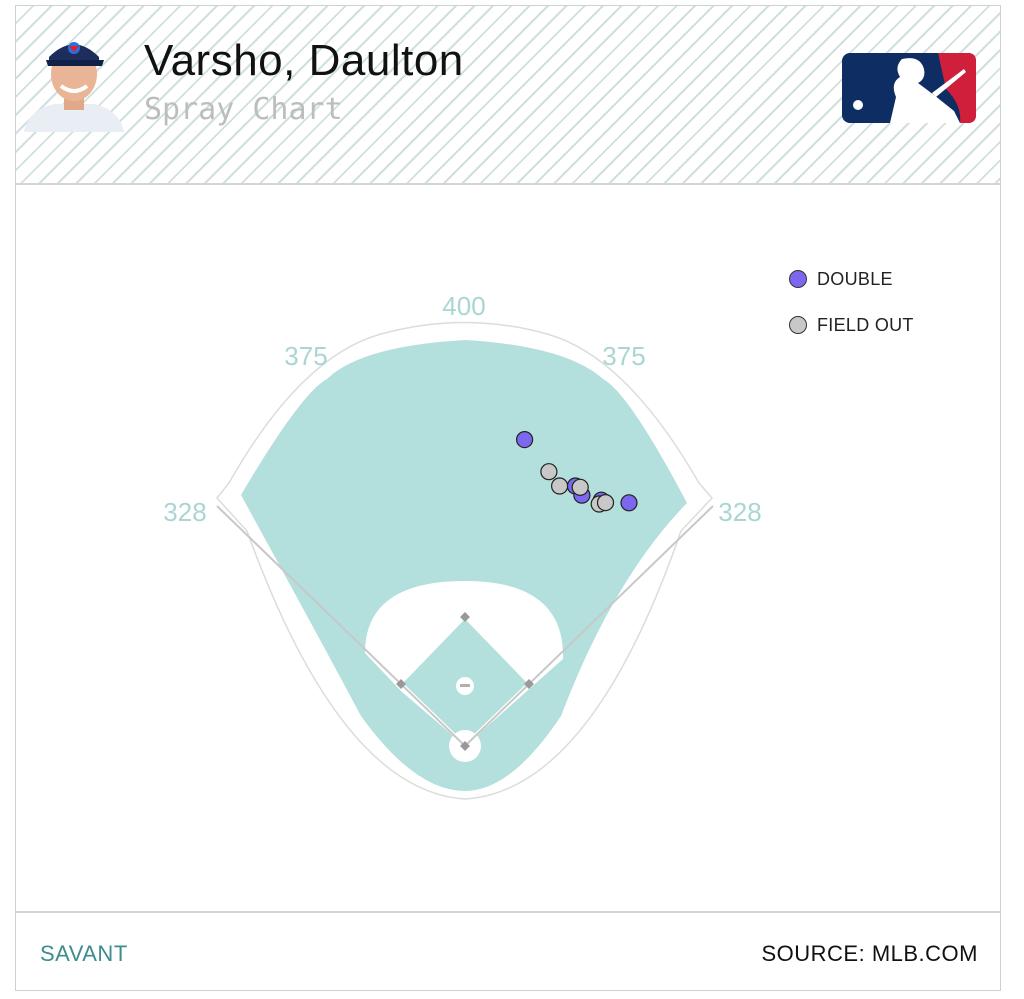 Image resolution: width=1024 pixels, height=999 pixels. Describe the element at coordinates (465, 617) in the screenshot. I see `second-base` at that location.